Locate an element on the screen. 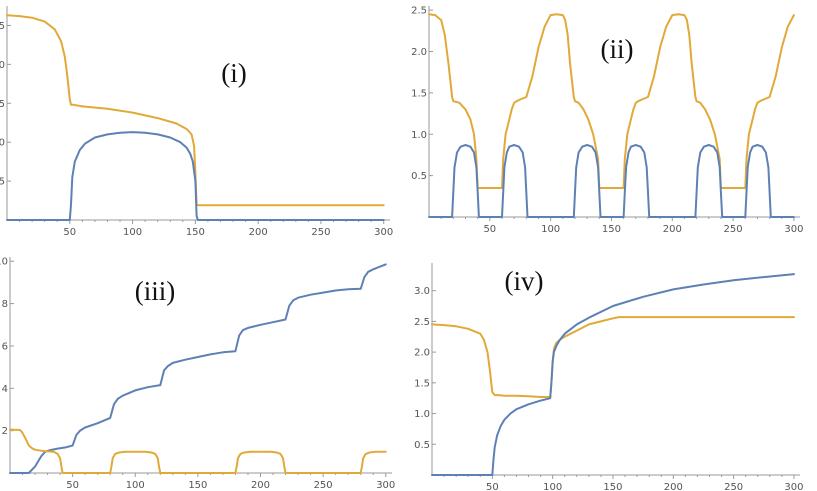  panel-label: (iii) is located at coordinates (155, 291).